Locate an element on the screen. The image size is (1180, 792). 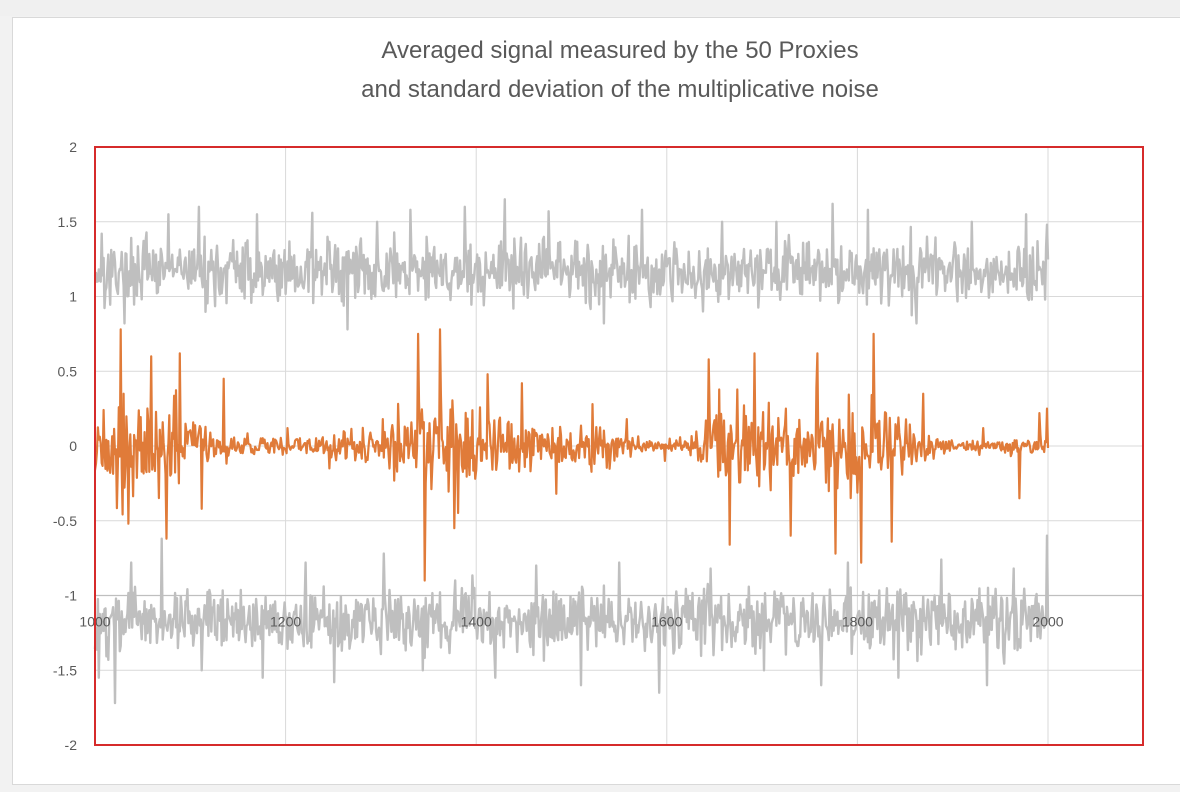
x-tick-label: 1200 is located at coordinates (285, 622).